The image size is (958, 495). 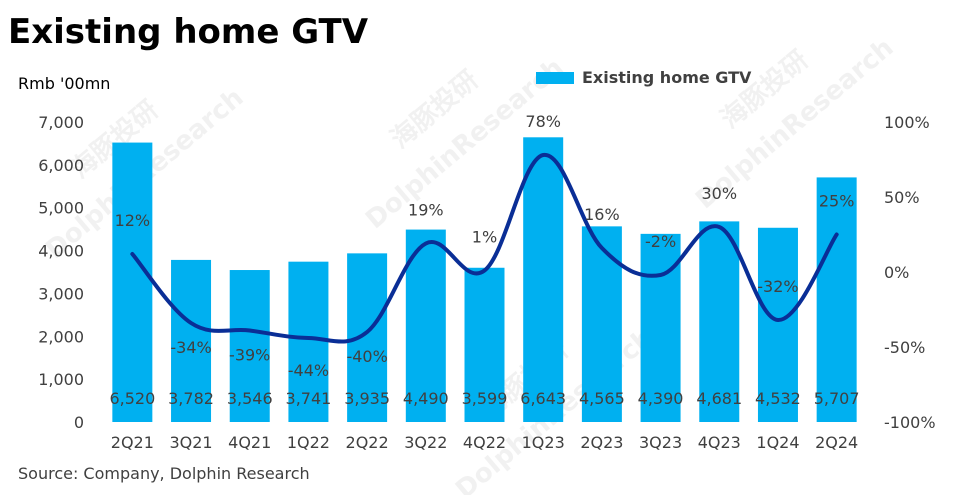 What do you see at coordinates (719, 398) in the screenshot?
I see `bar-value-label: 4,681` at bounding box center [719, 398].